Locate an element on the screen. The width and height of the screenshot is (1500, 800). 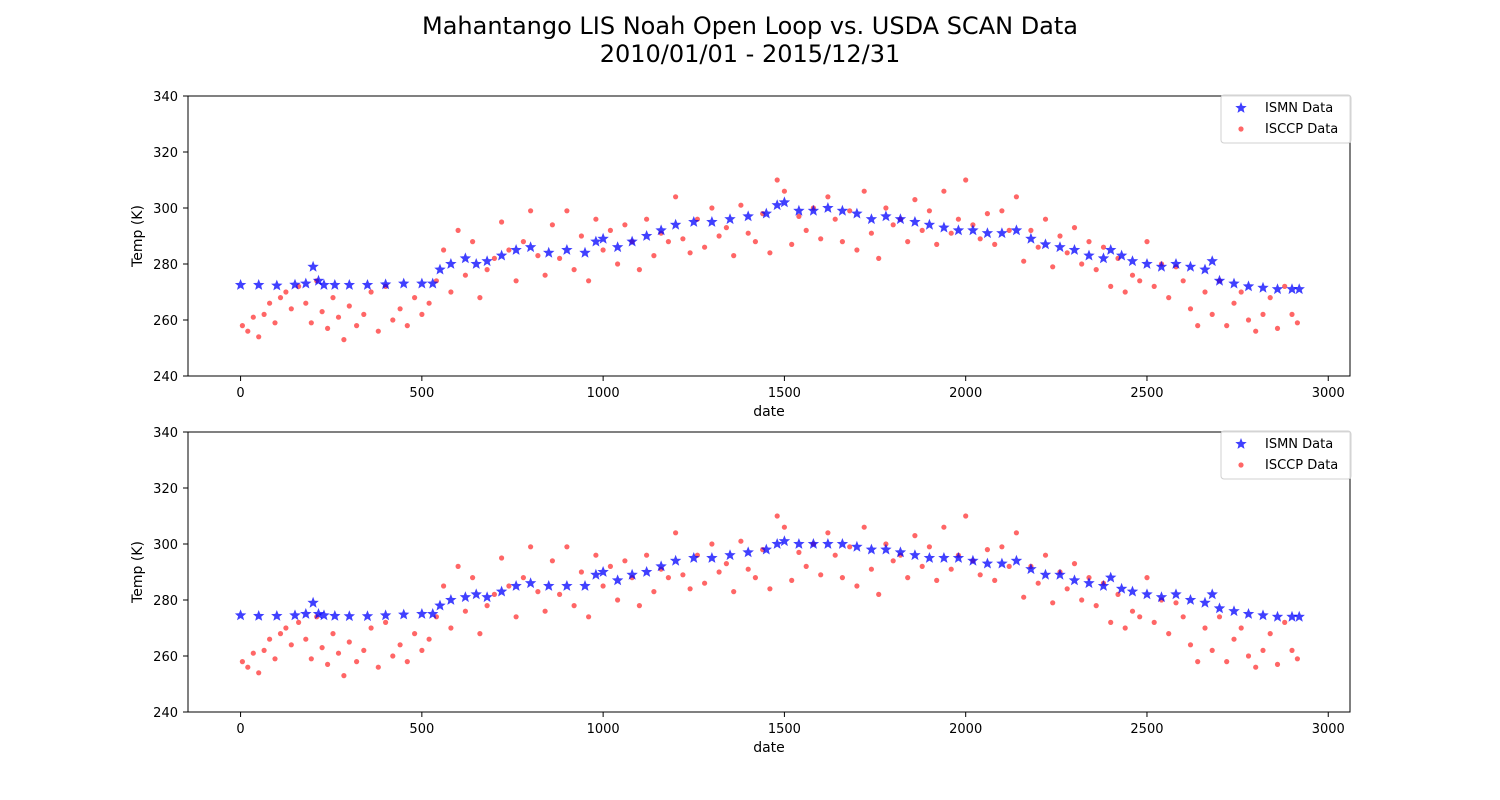
x-tick-label: 500 is located at coordinates (421, 393).